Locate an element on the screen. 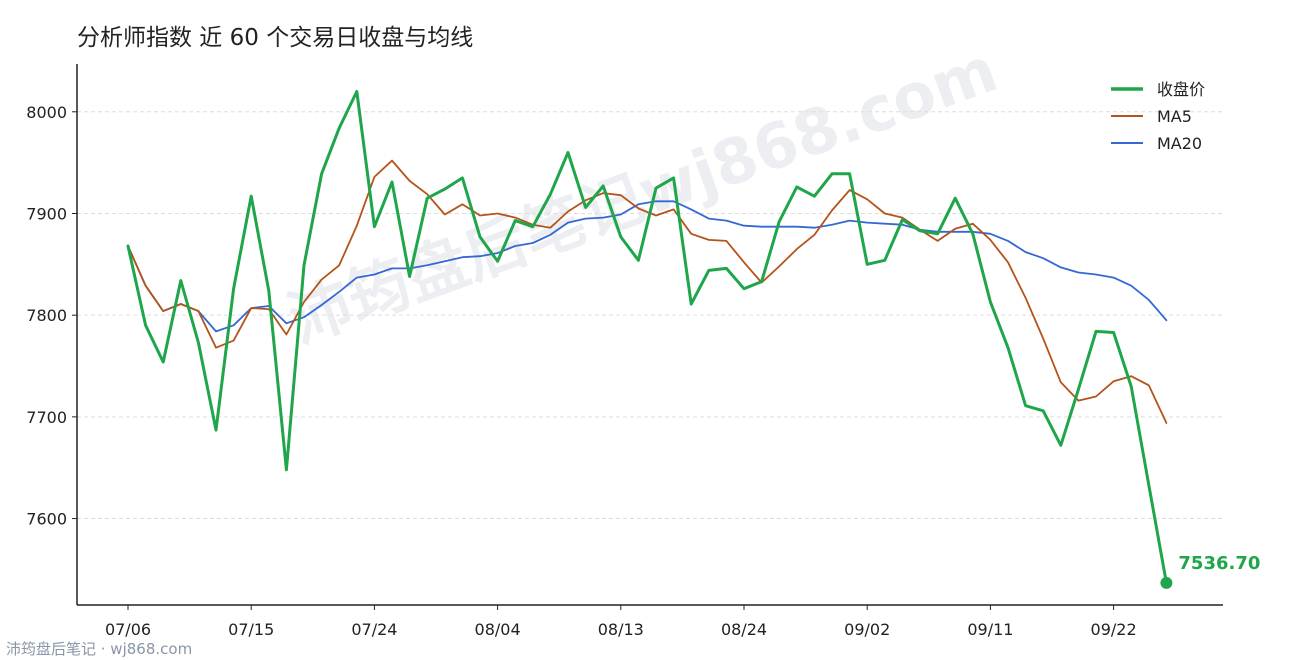  x-tick-label: 07/15 is located at coordinates (251, 629).